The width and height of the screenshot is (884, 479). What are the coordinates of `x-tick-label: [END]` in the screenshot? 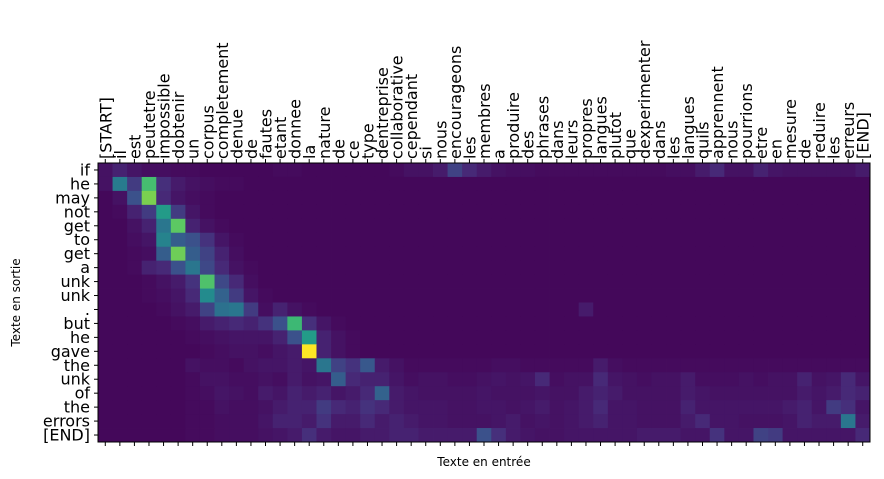 It's located at (863, 135).